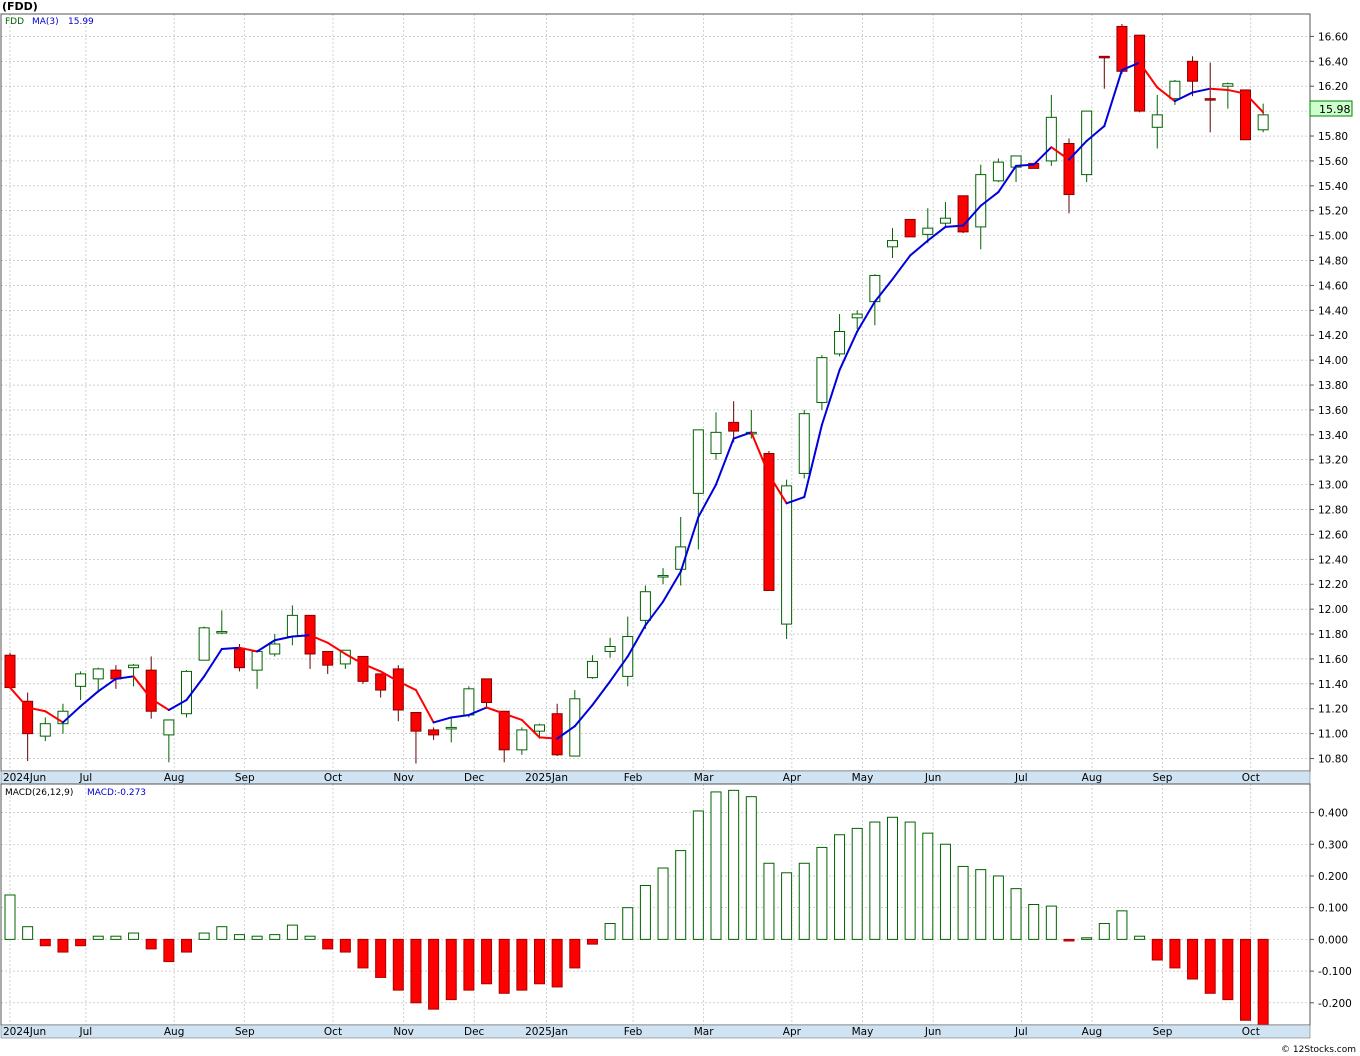 This screenshot has width=1360, height=1056. Describe the element at coordinates (1333, 436) in the screenshot. I see `price-y-tick-label: 13.40` at that location.